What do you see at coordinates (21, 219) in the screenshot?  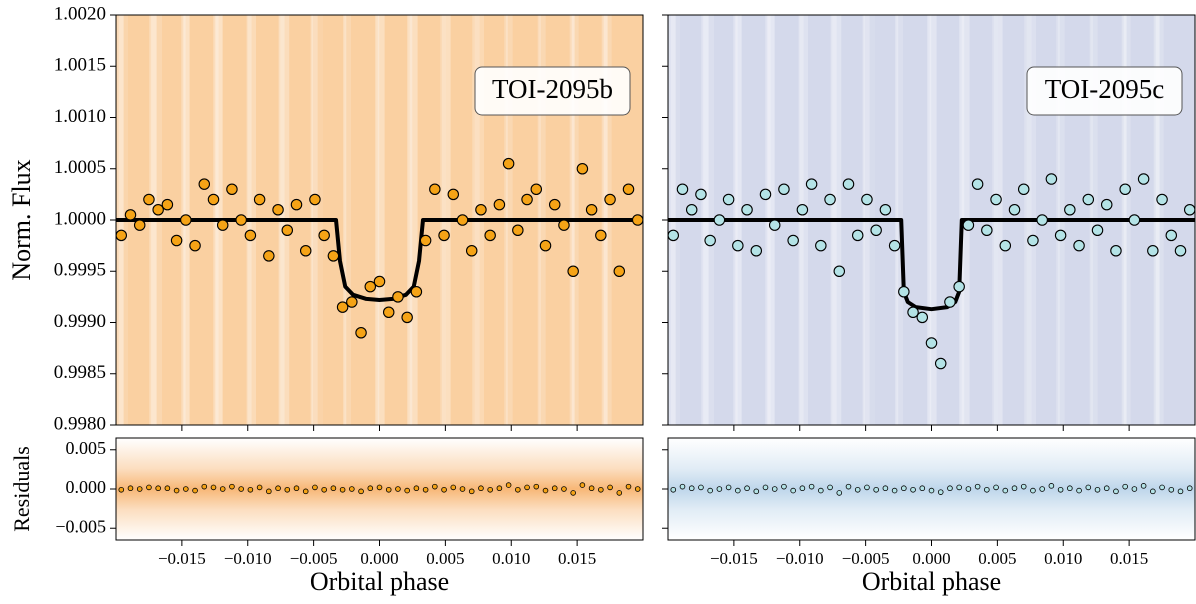 I see `y-axis-label: Norm. Flux` at bounding box center [21, 219].